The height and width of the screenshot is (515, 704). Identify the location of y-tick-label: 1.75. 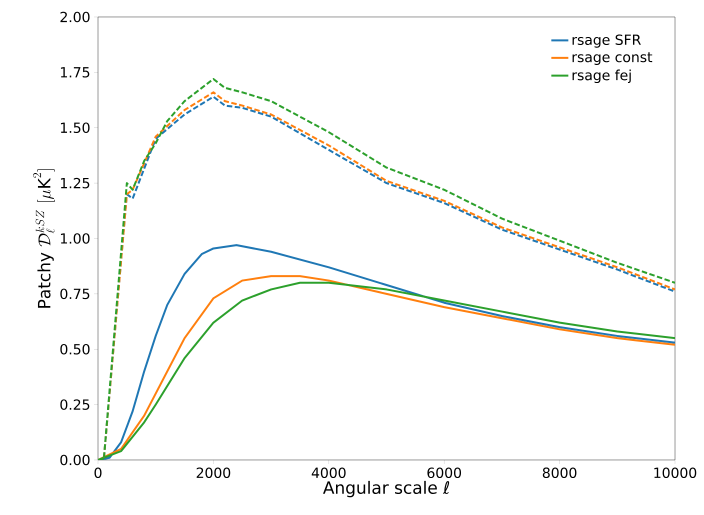
(75, 72).